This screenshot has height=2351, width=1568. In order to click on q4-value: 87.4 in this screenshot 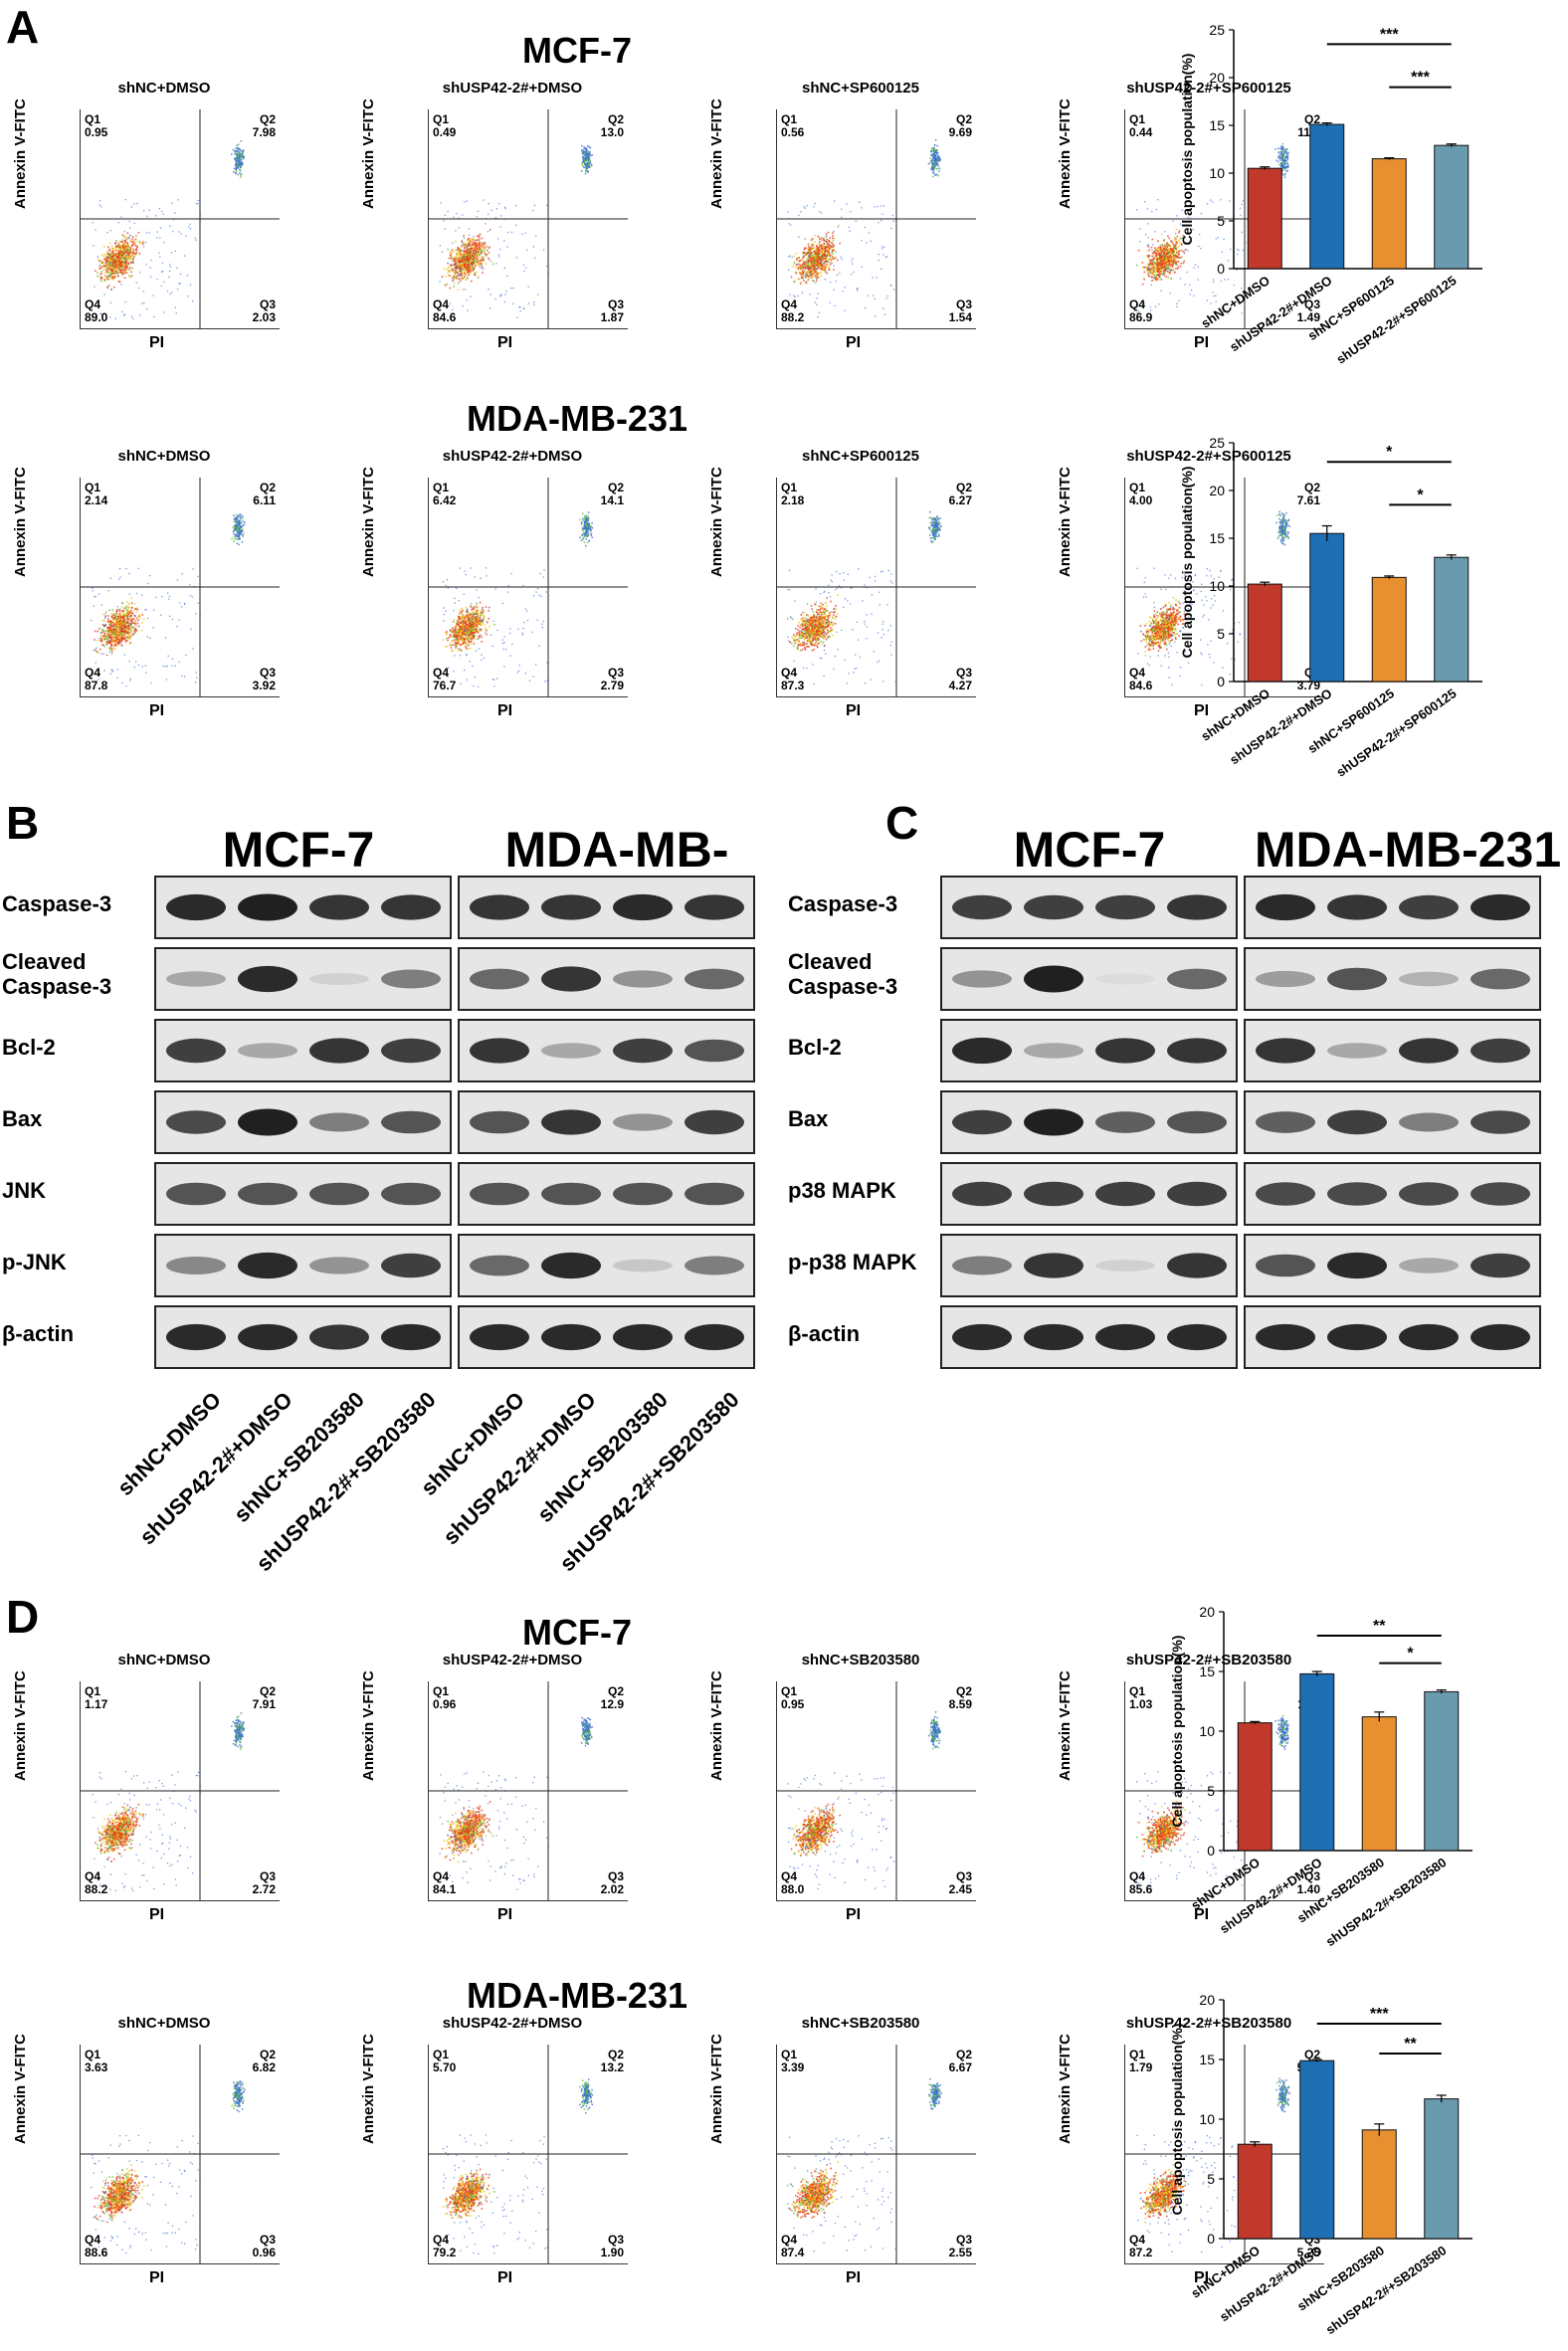, I will do `click(793, 2252)`.